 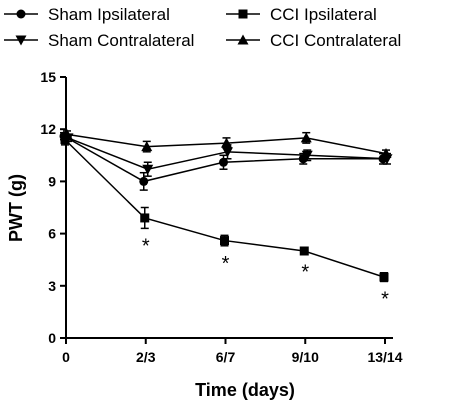 I want to click on series-cci-contralateral, so click(x=226, y=143).